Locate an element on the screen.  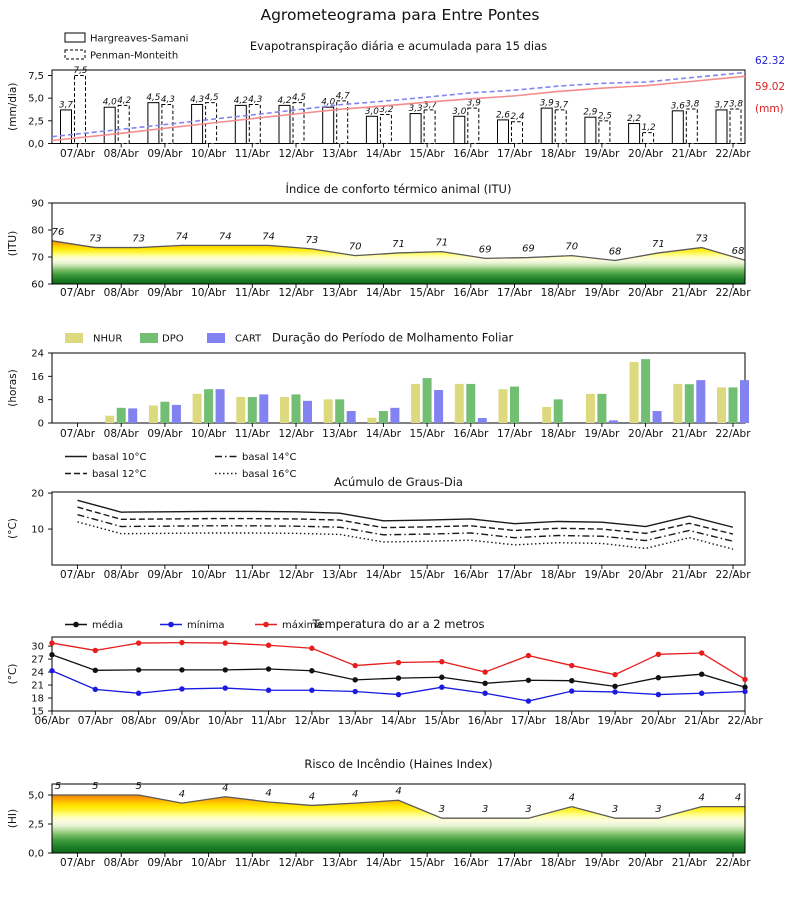
et-bar-label: 2,9 is located at coordinates (590, 113).